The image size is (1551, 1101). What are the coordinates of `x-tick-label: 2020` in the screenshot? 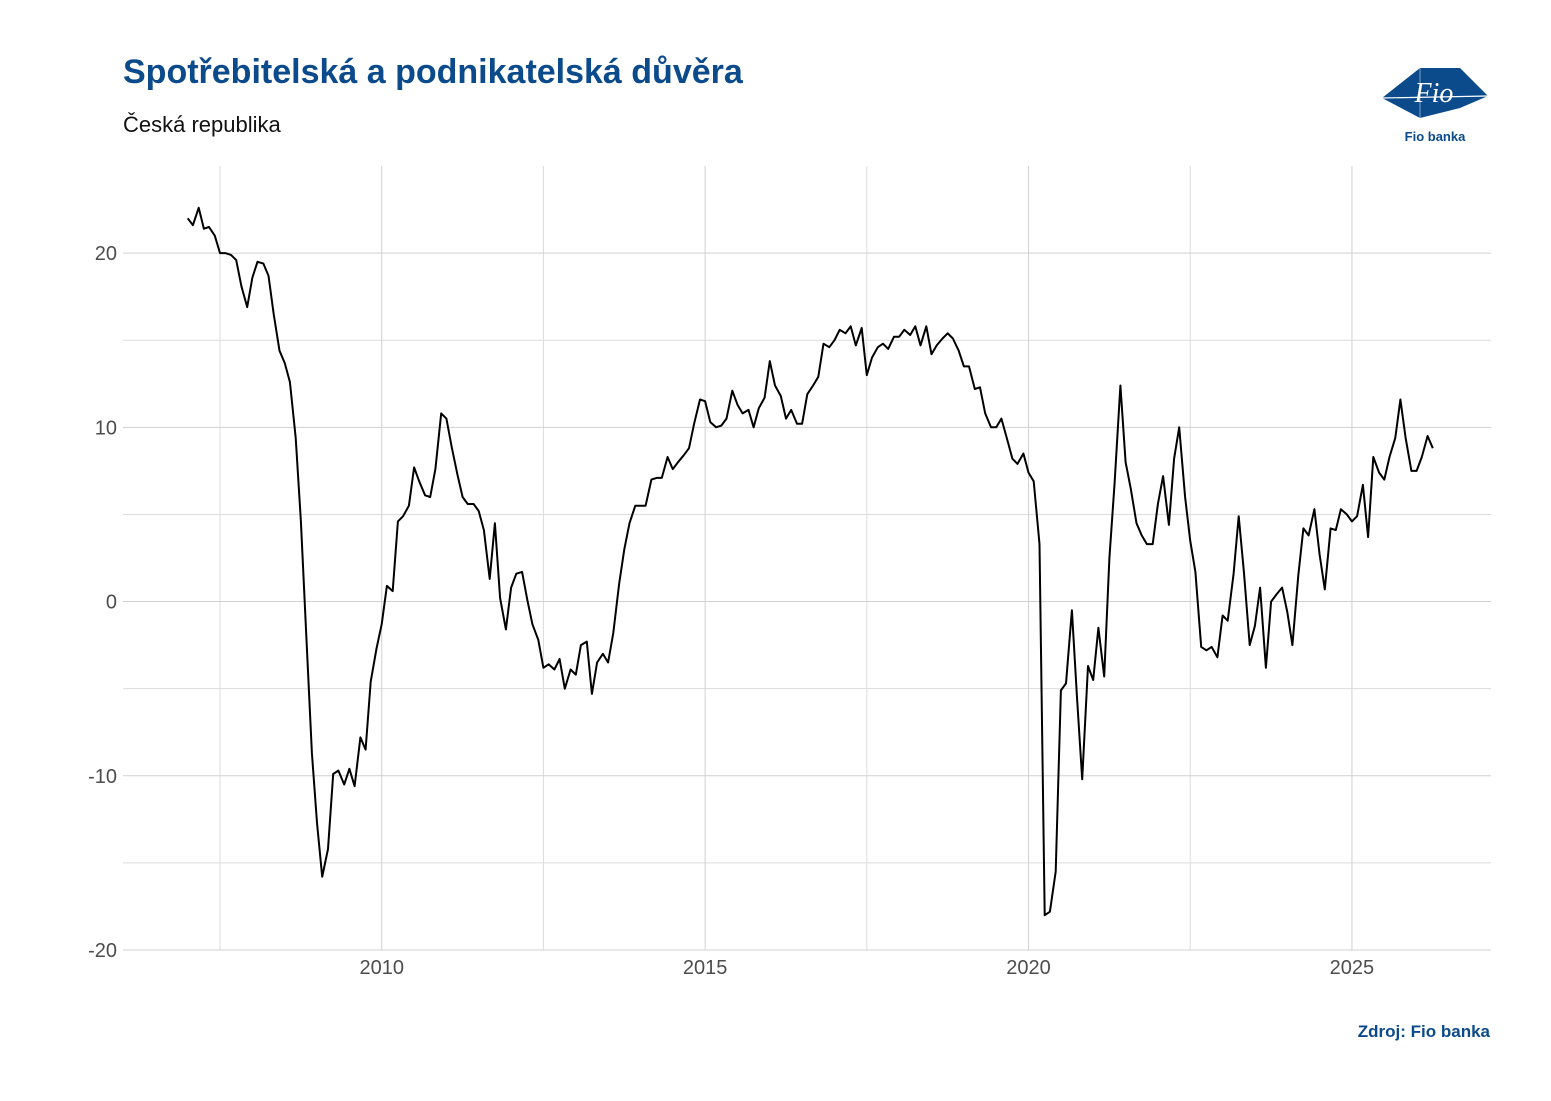 It's located at (1028, 968).